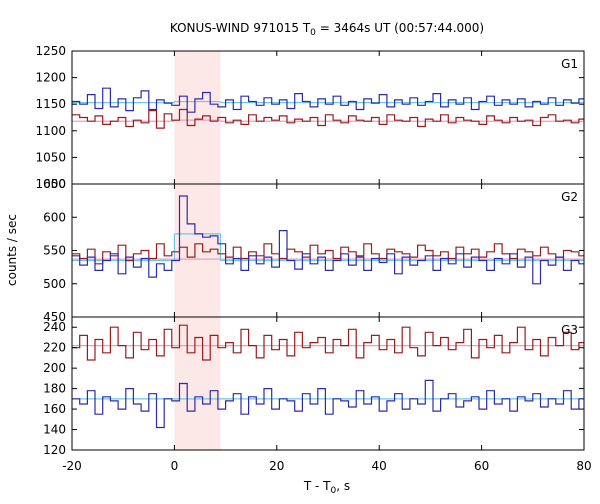 The width and height of the screenshot is (600, 504). I want to click on x-axis-label: T - T0, s, so click(326, 487).